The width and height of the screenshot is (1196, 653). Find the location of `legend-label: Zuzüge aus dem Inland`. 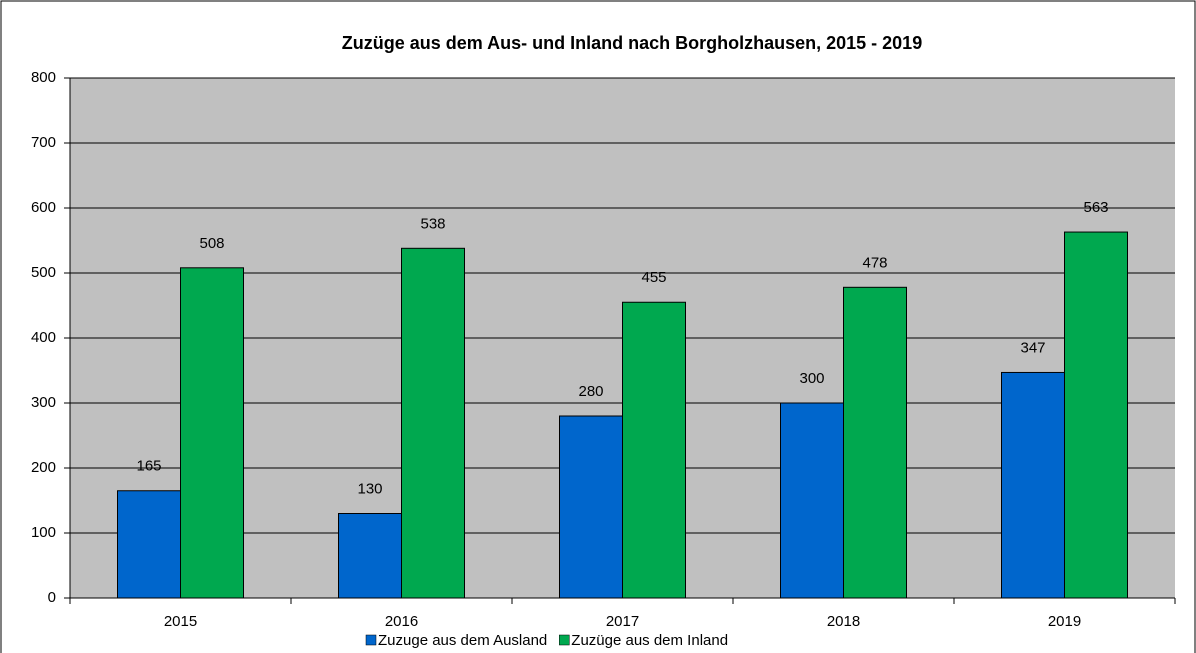

legend-label: Zuzüge aus dem Inland is located at coordinates (649, 640).